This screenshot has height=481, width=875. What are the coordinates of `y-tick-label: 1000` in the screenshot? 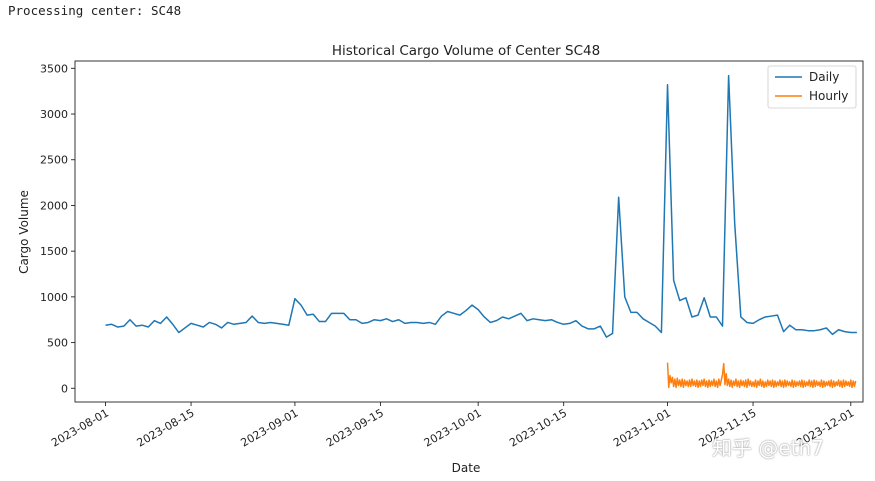 It's located at (54, 297).